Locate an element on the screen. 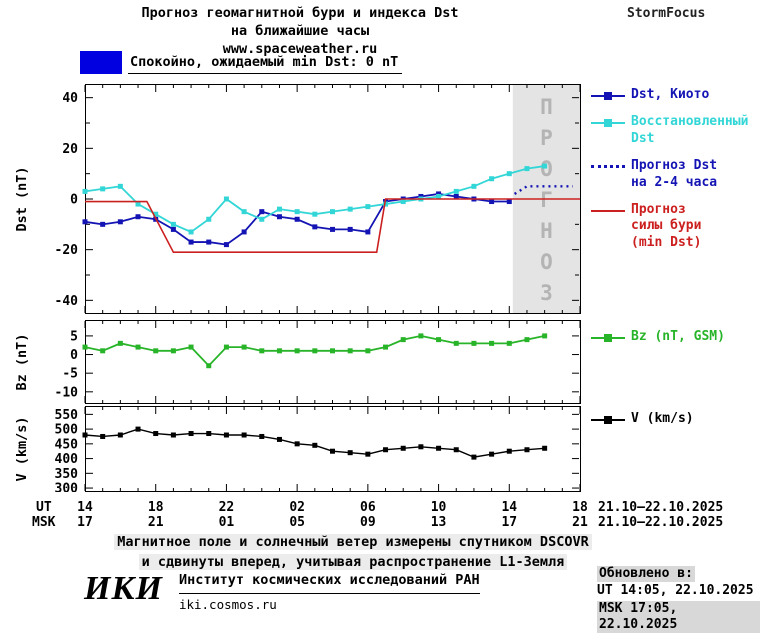 This screenshot has width=760, height=634. legend-item-restored-dst: Восстановленный Dst is located at coordinates (675, 131).